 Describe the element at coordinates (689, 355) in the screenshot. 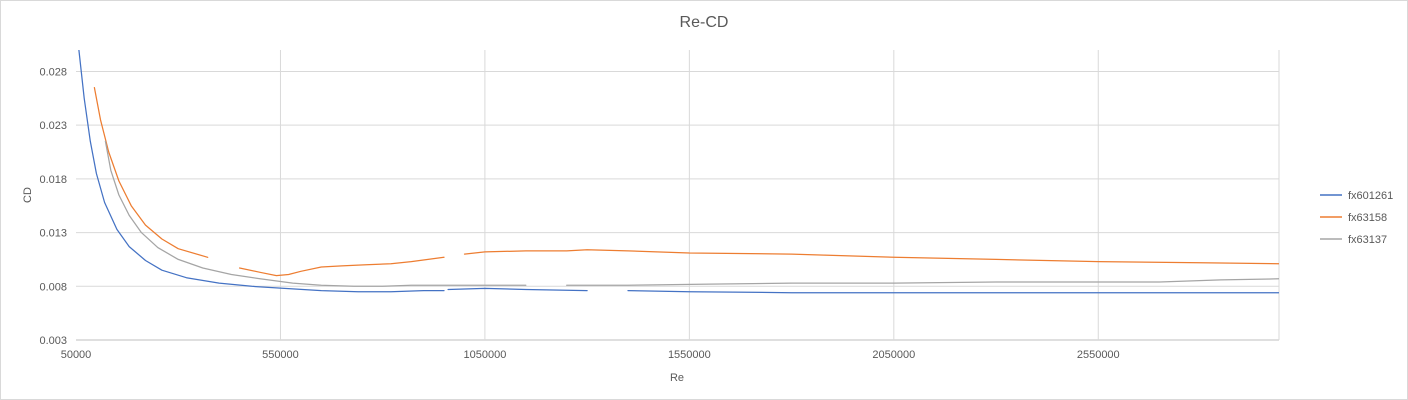

I see `x-tick-label: 1550000` at that location.